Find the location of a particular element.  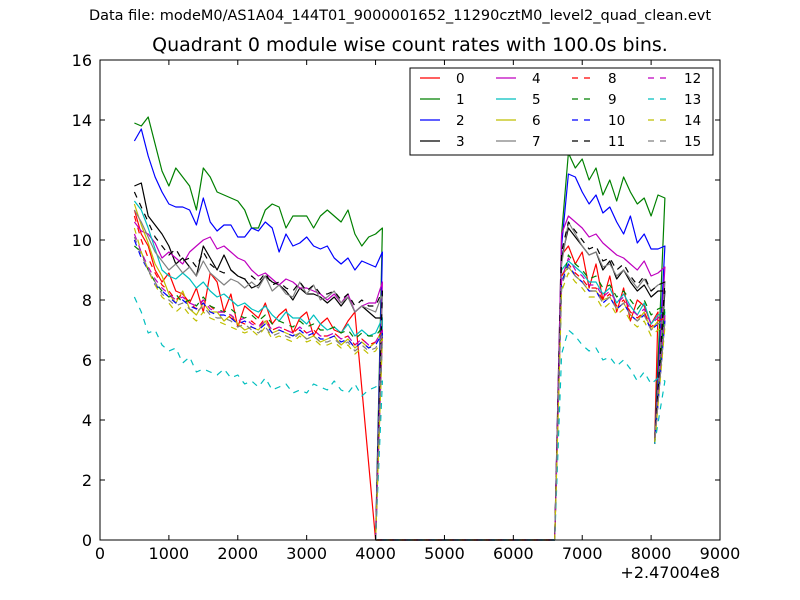

legend-label-3: 3 is located at coordinates (460, 142).